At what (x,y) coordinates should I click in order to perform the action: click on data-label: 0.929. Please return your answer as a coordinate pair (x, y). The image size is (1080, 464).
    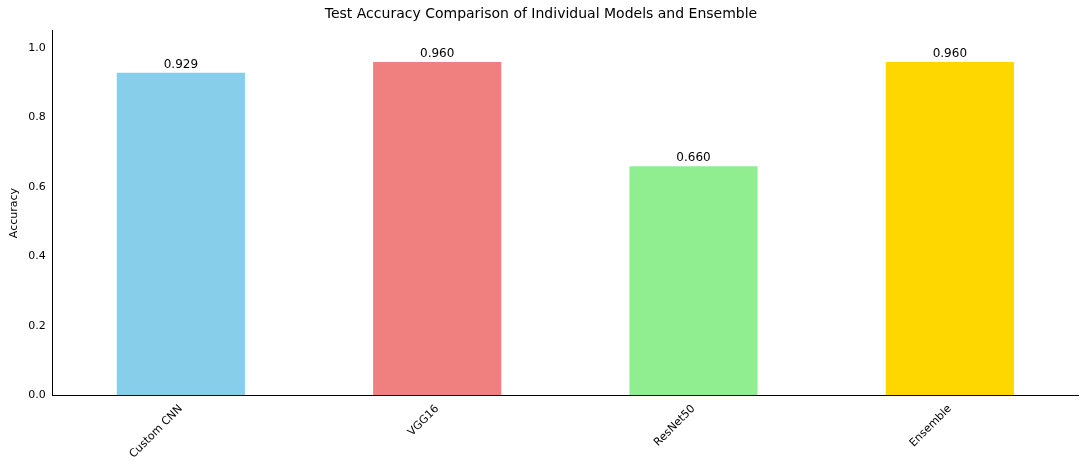
    Looking at the image, I should click on (181, 63).